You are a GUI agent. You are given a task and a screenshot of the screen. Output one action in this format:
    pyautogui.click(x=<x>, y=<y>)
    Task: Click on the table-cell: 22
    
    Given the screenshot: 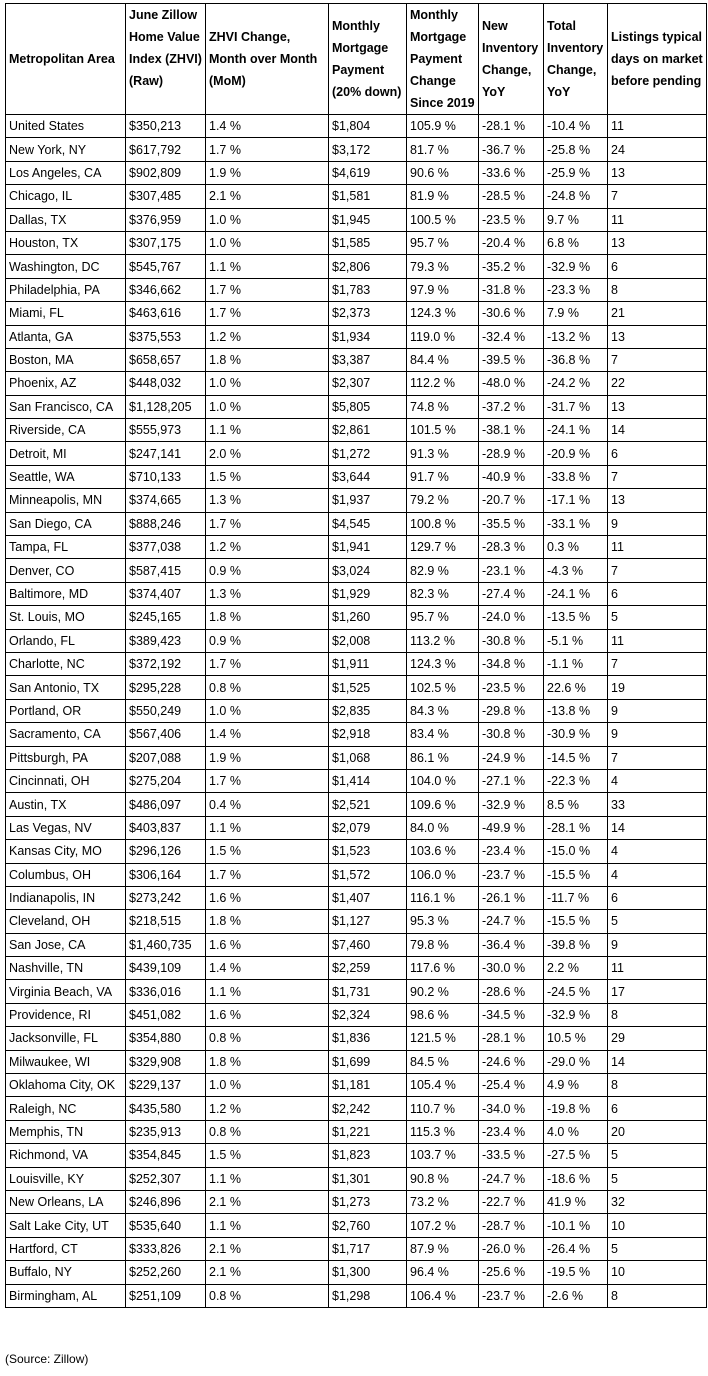 What is the action you would take?
    pyautogui.click(x=657, y=383)
    